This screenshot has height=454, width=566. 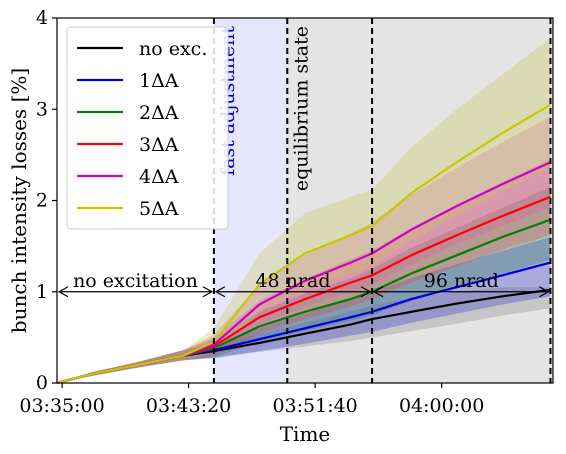 I want to click on x-tick-label-0: 03:35:00, so click(x=61, y=406).